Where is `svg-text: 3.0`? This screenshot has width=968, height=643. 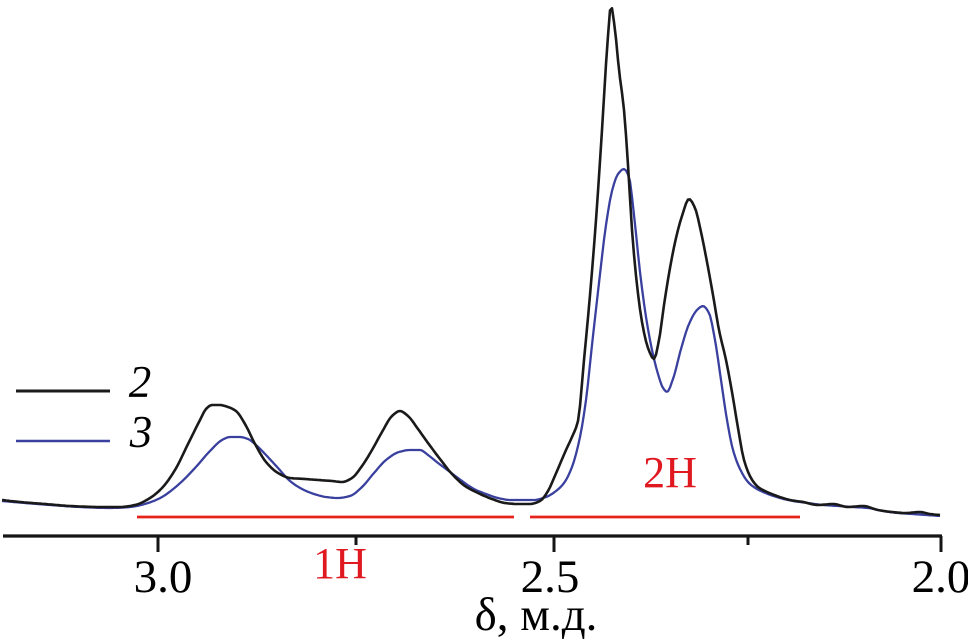 svg-text: 3.0 is located at coordinates (163, 577).